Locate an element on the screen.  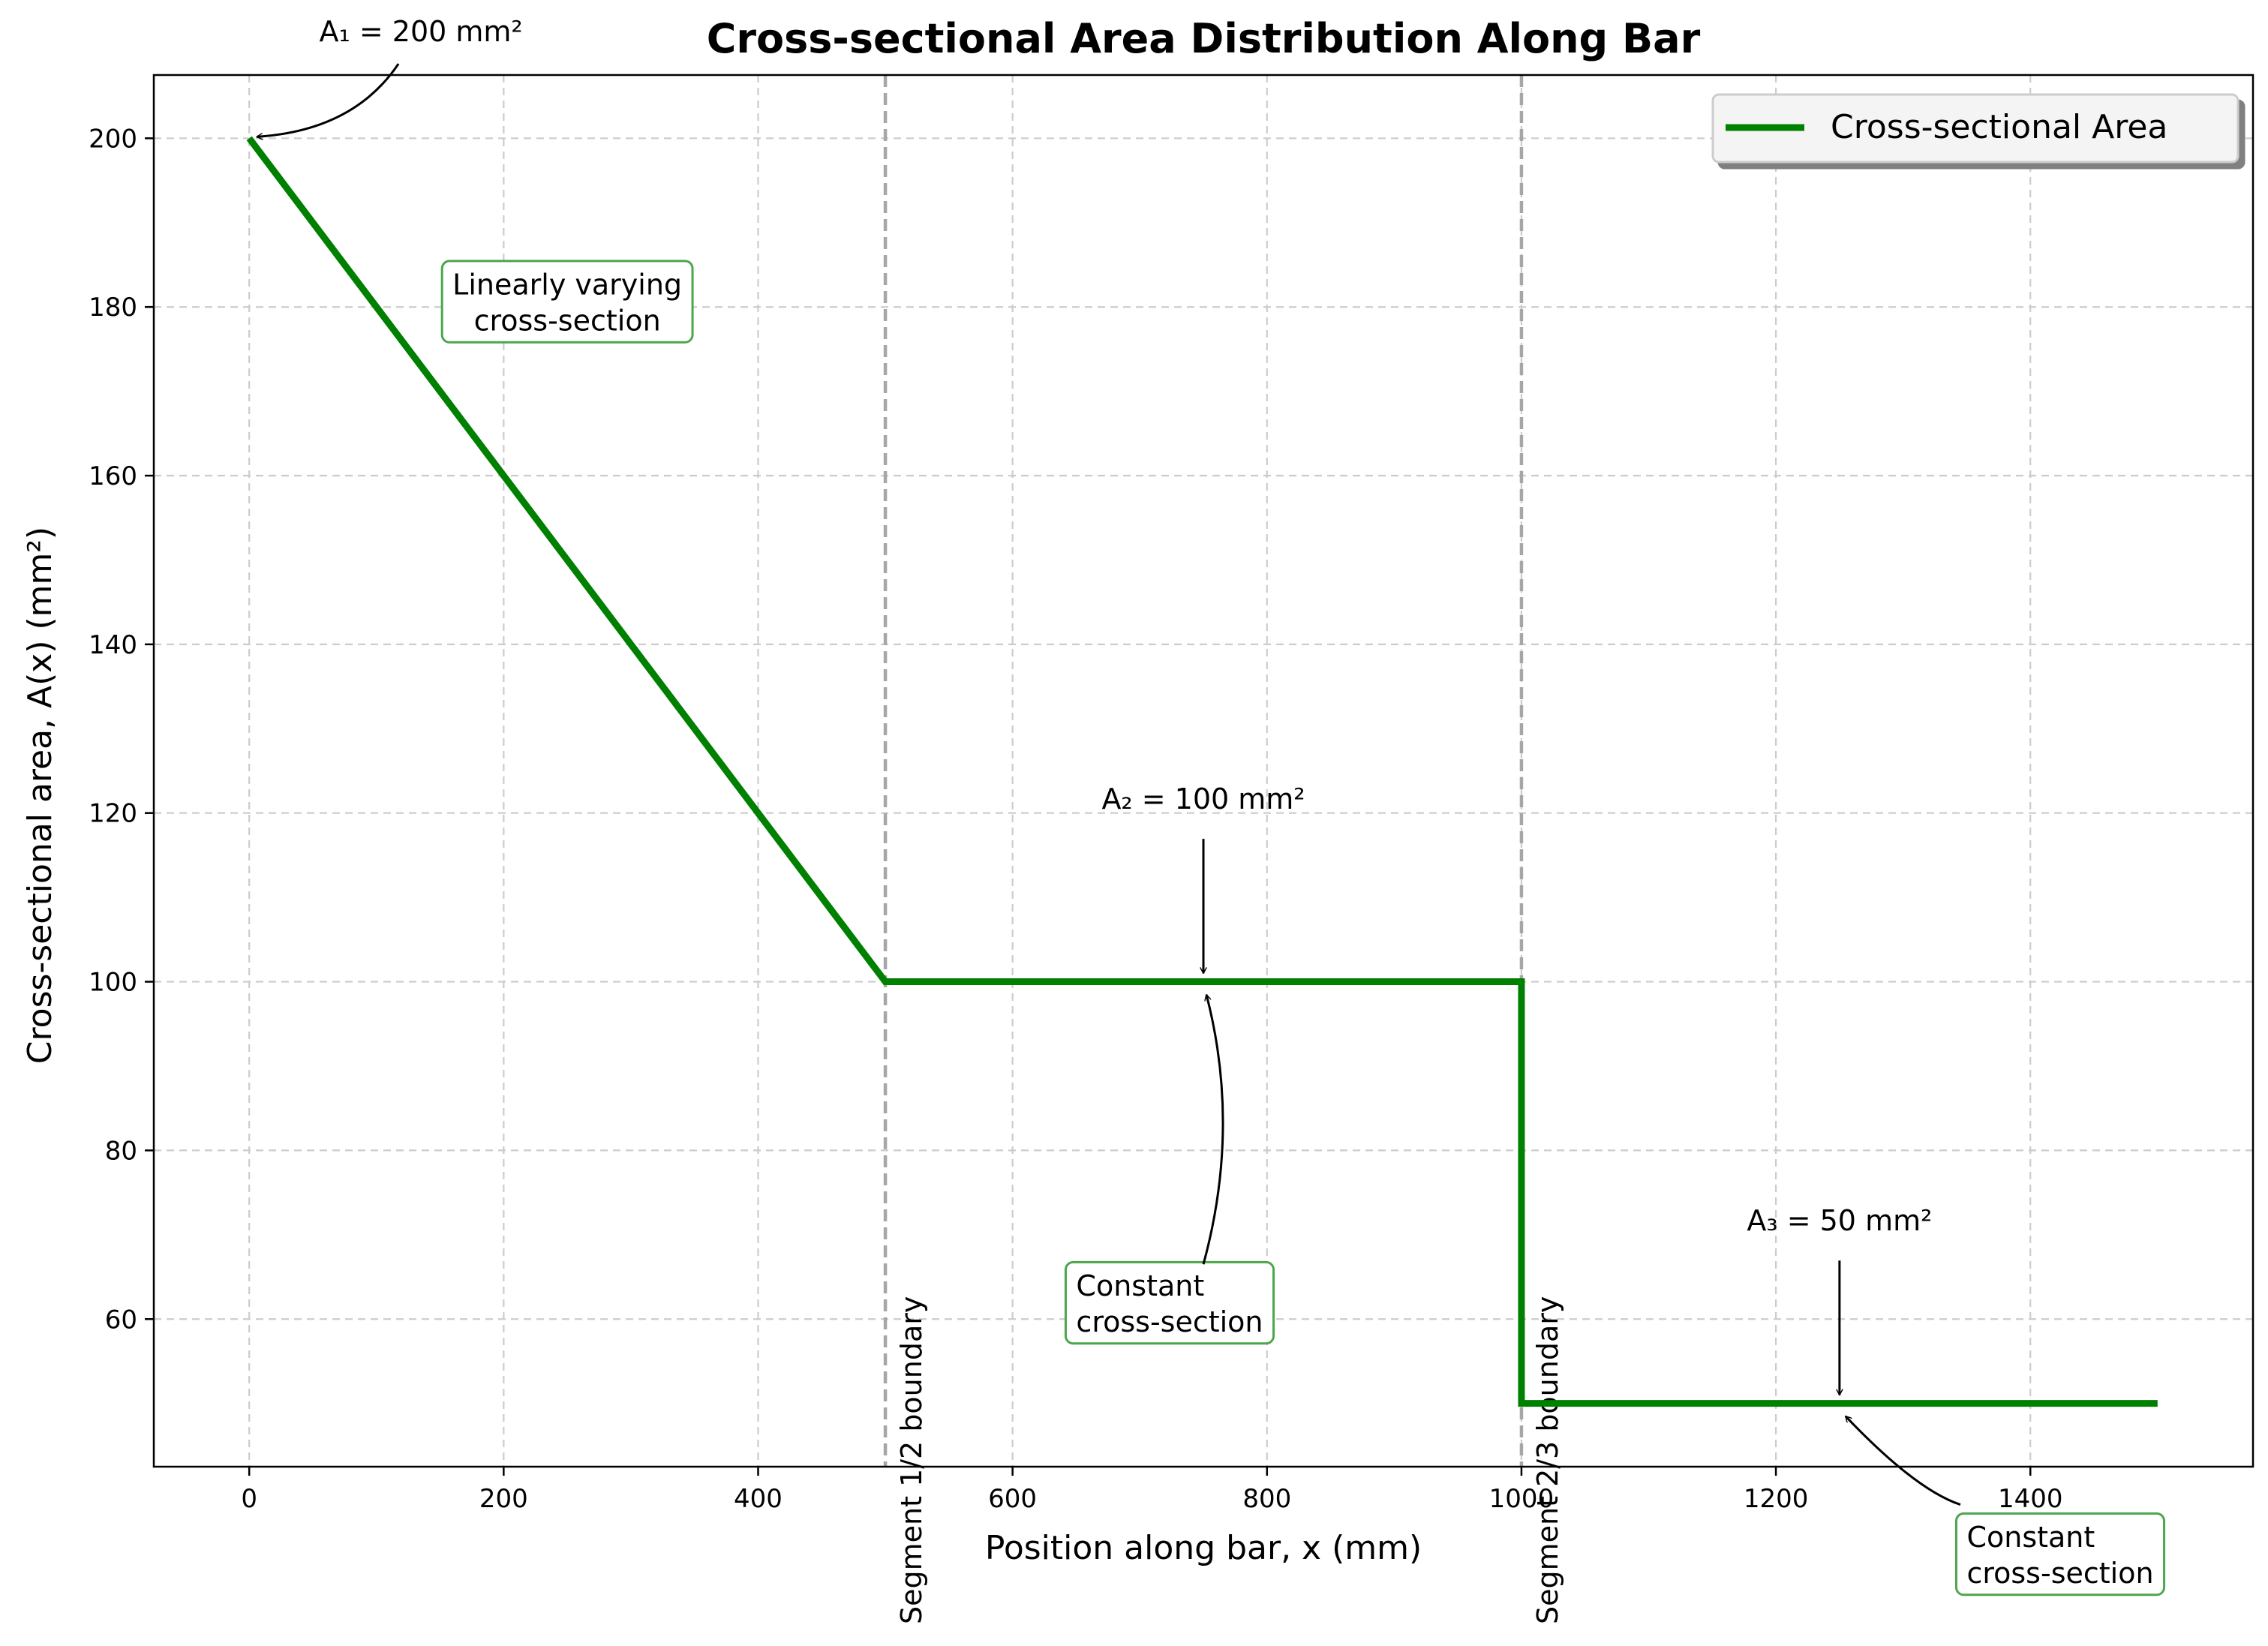
y-tick-label: 160 is located at coordinates (113, 476).